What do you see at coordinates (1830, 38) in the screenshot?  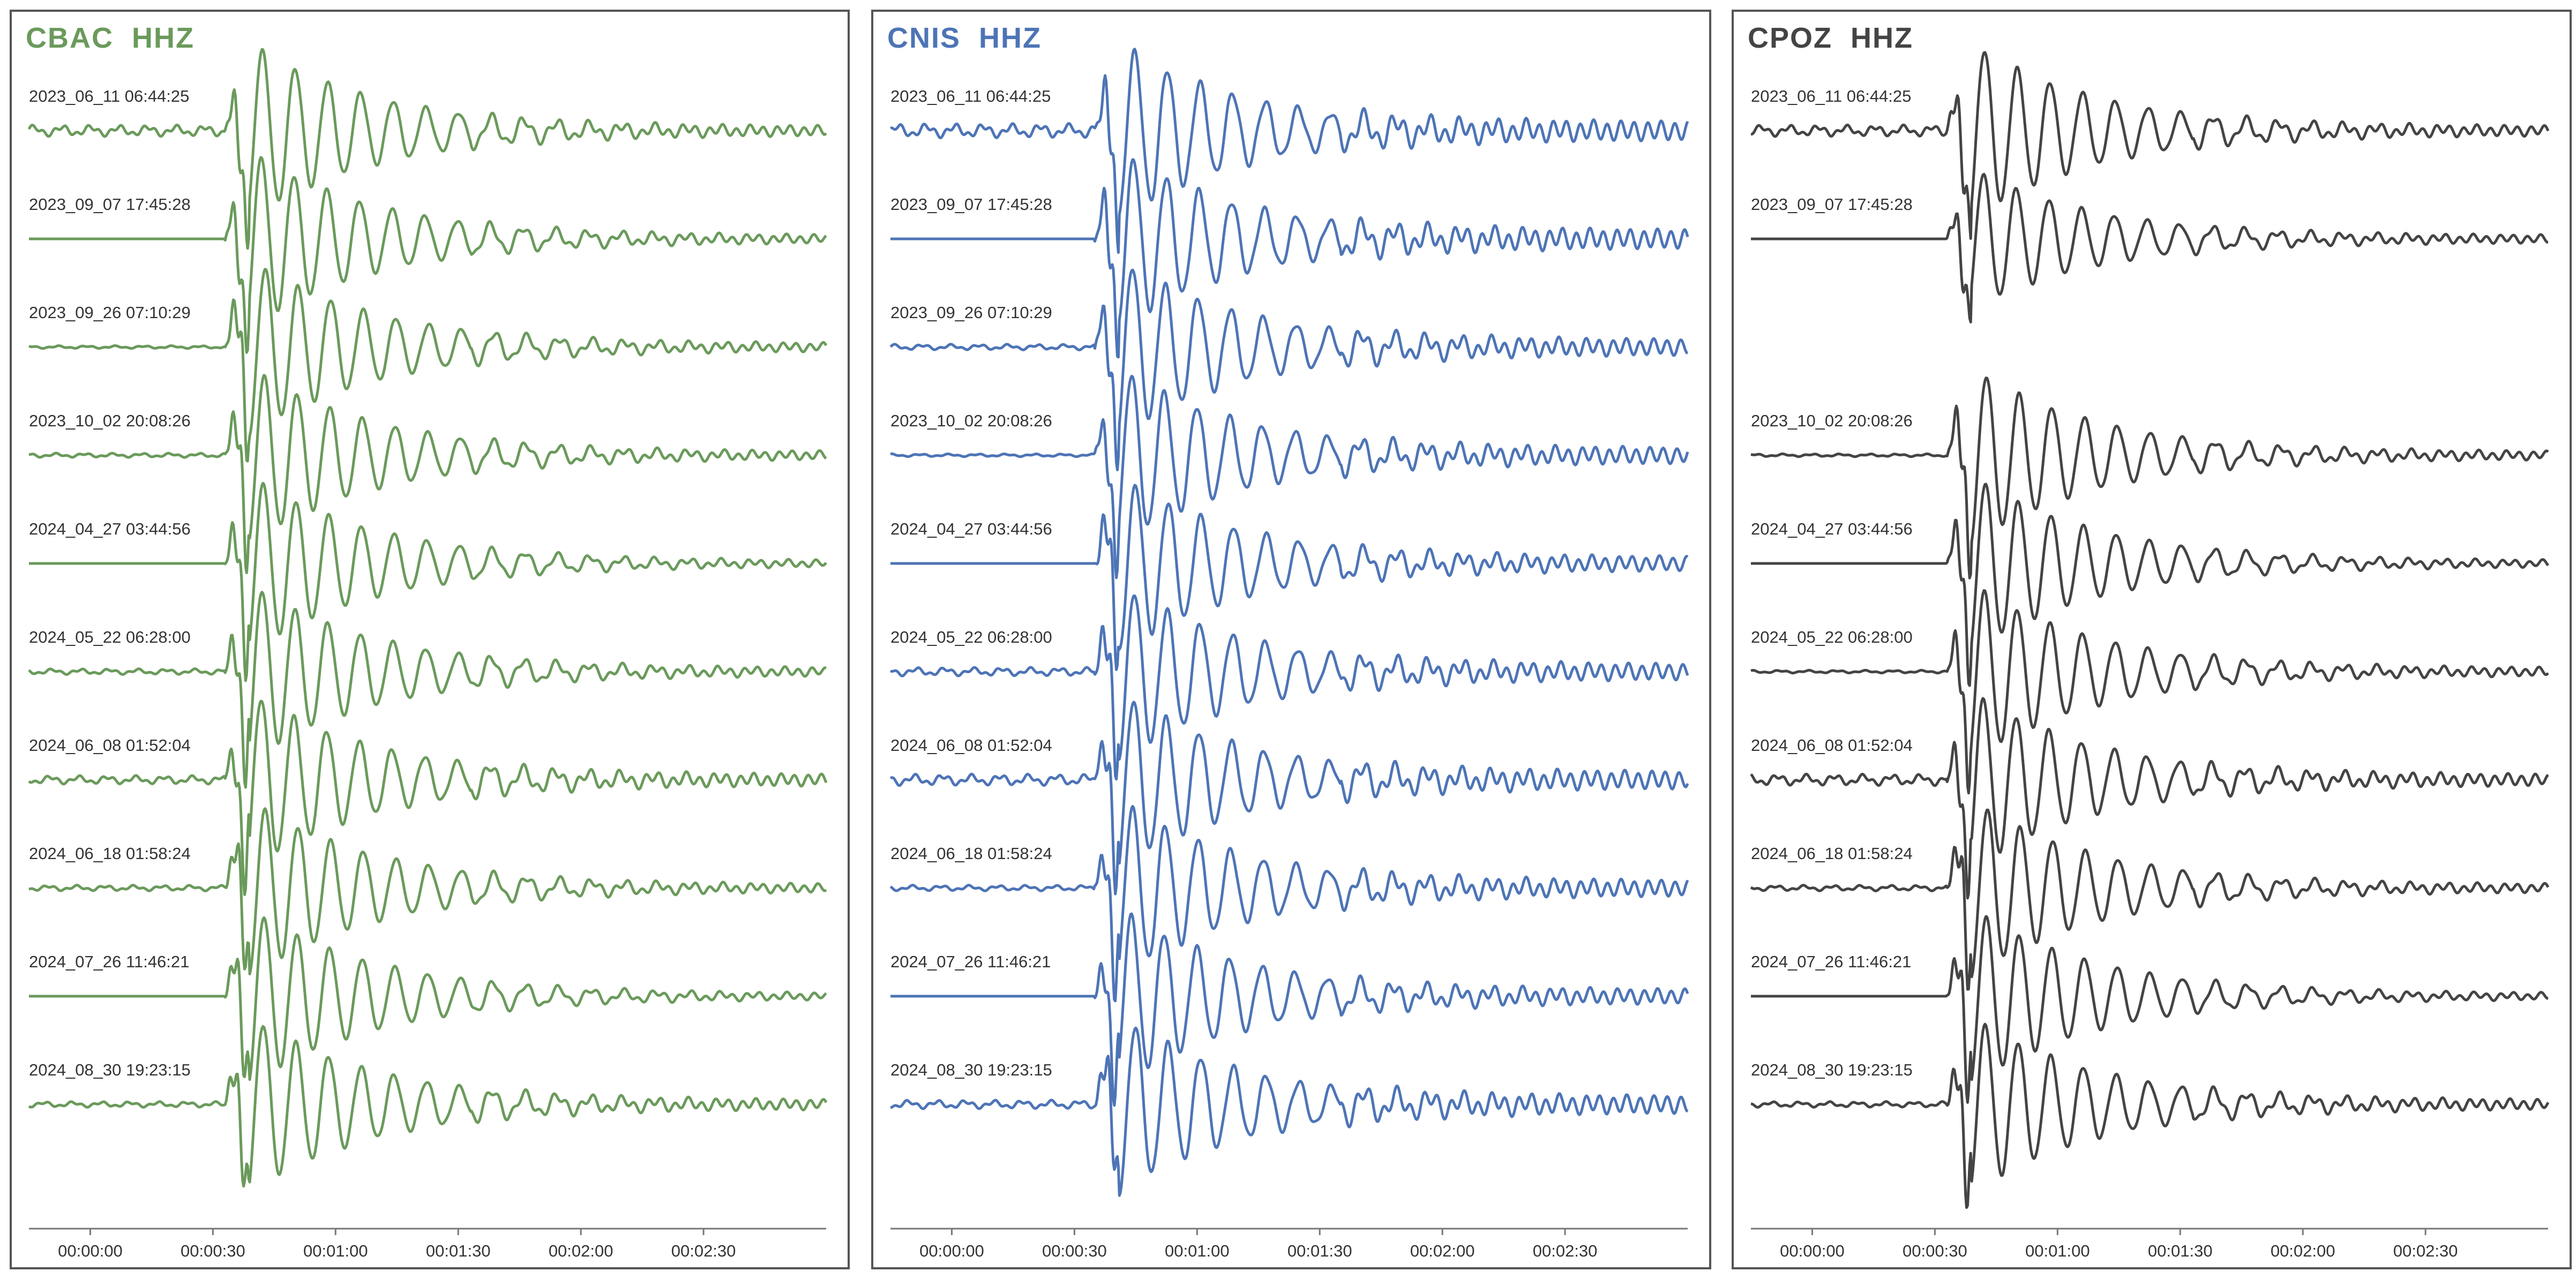 I see `panel-title: CPOZ HHZ` at bounding box center [1830, 38].